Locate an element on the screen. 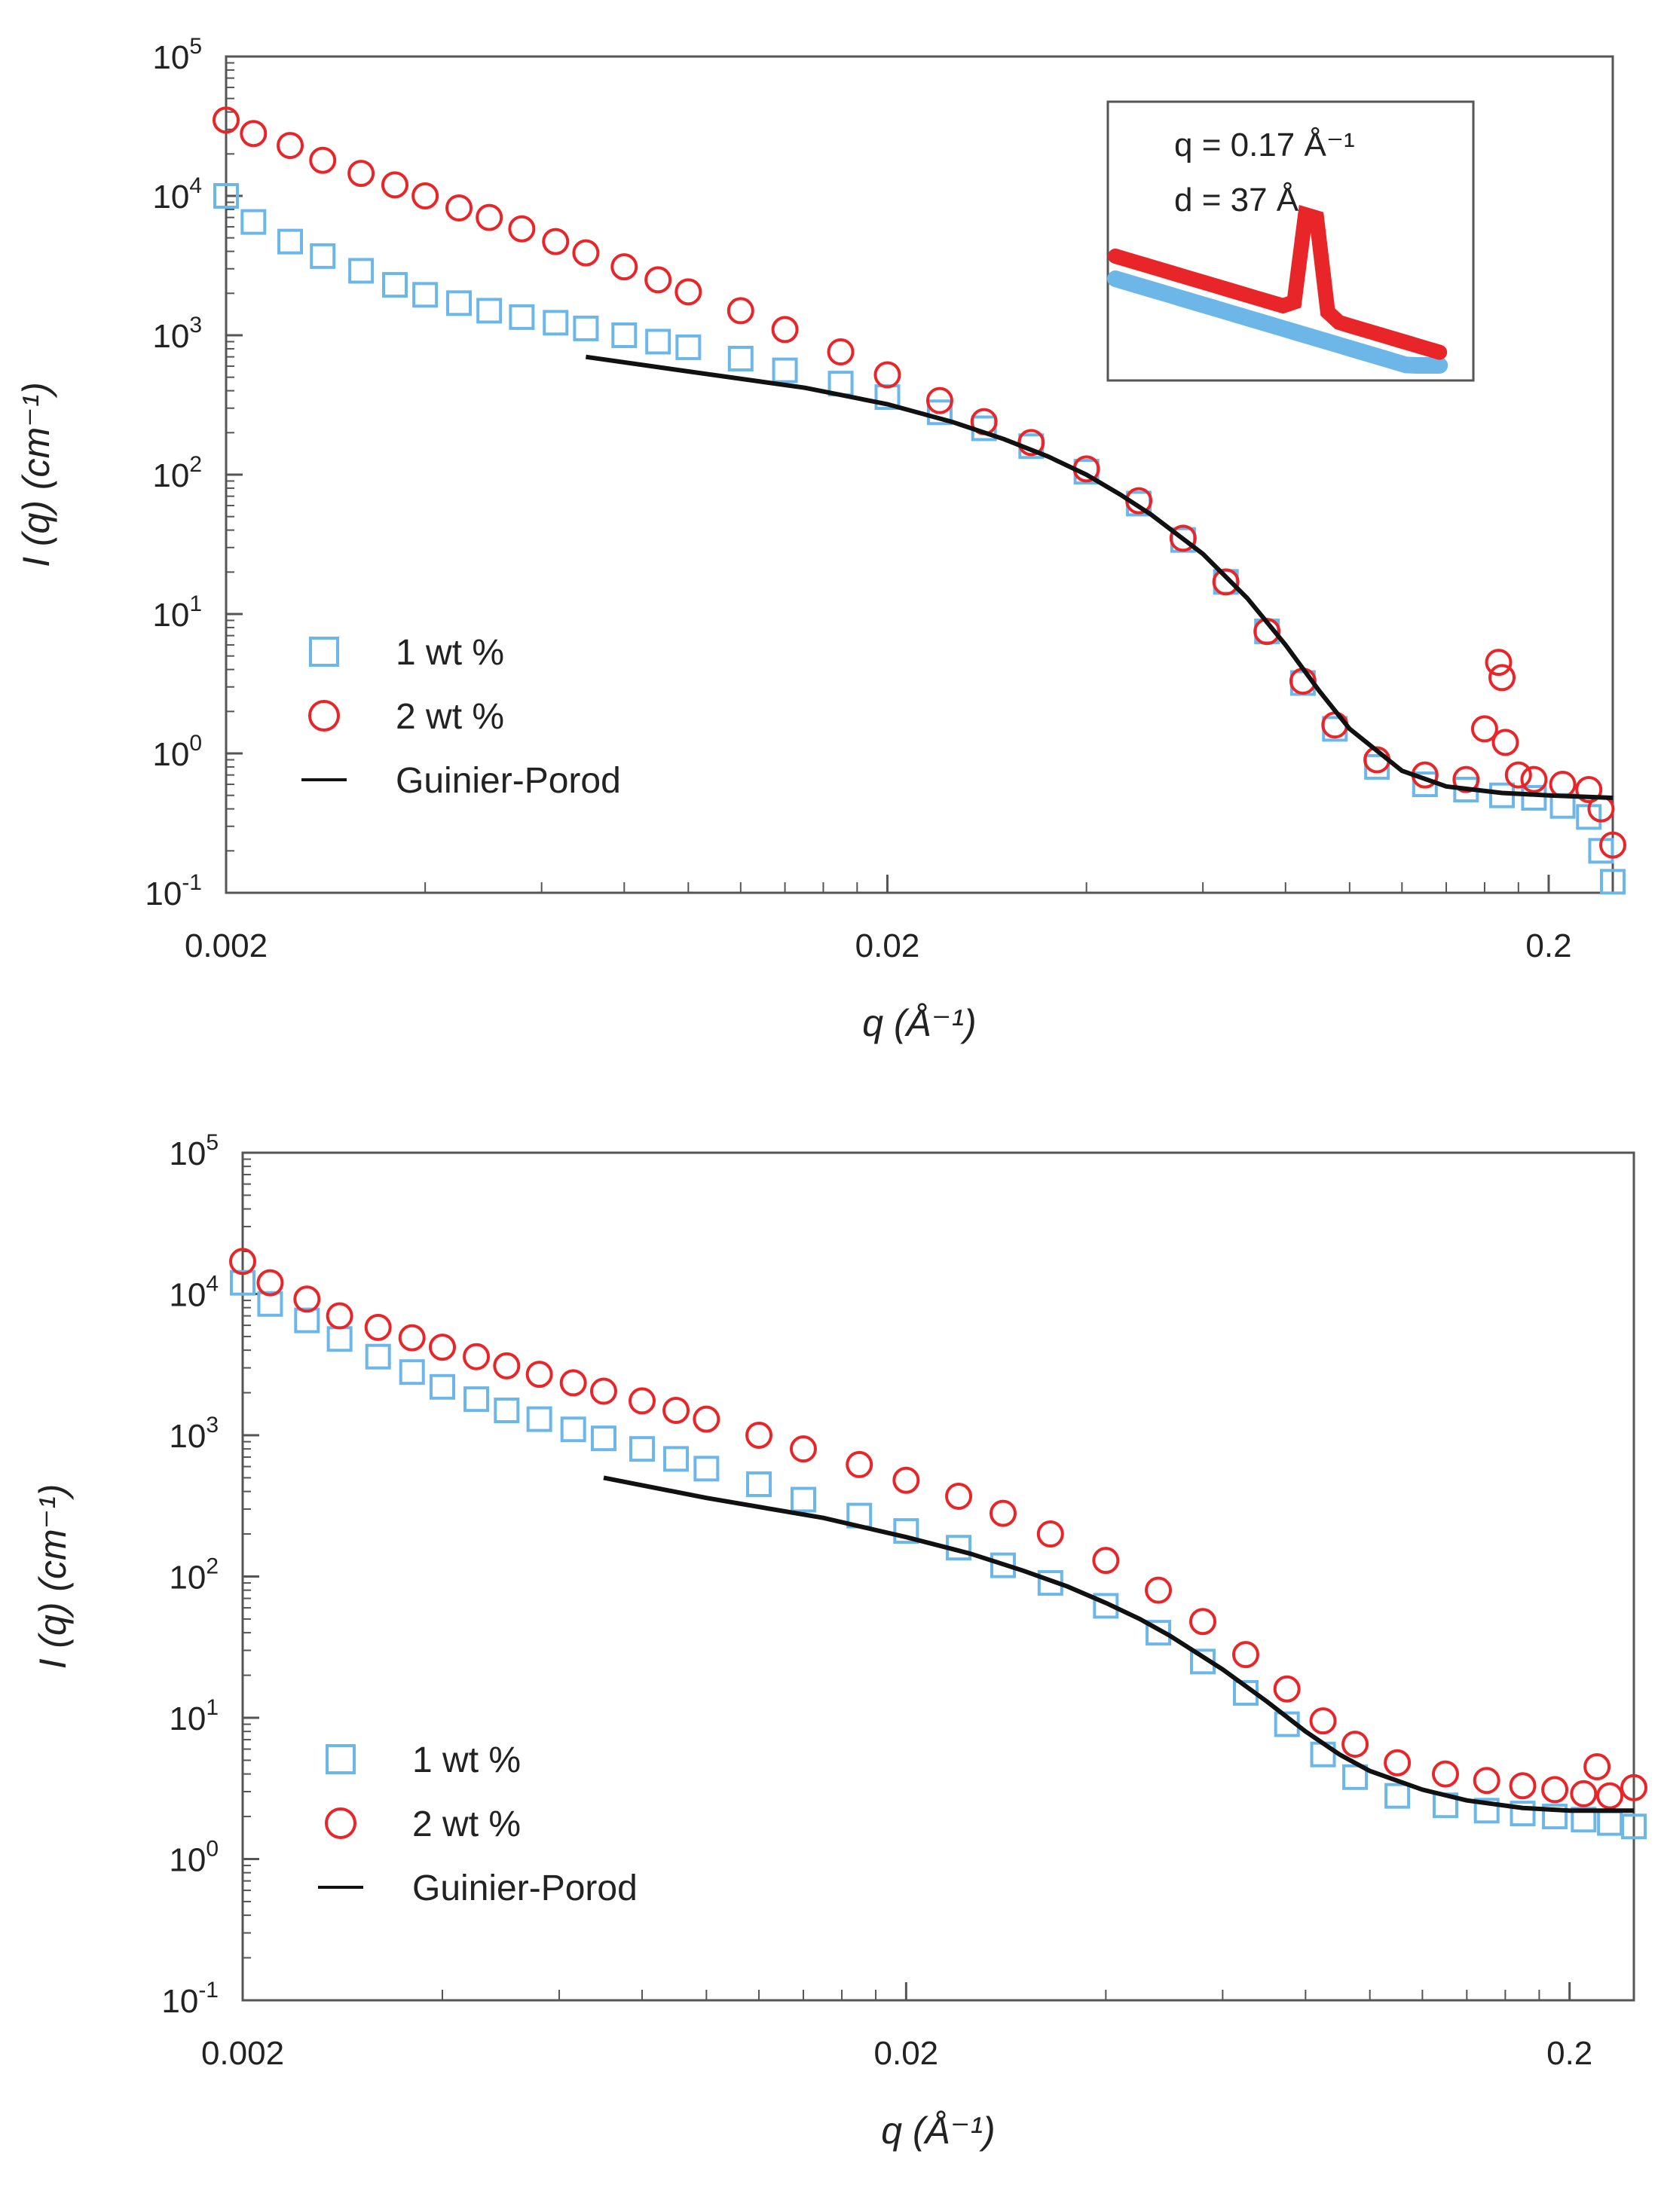 Image resolution: width=1661 pixels, height=2212 pixels. x-tick-label: 0.02 is located at coordinates (906, 2053).